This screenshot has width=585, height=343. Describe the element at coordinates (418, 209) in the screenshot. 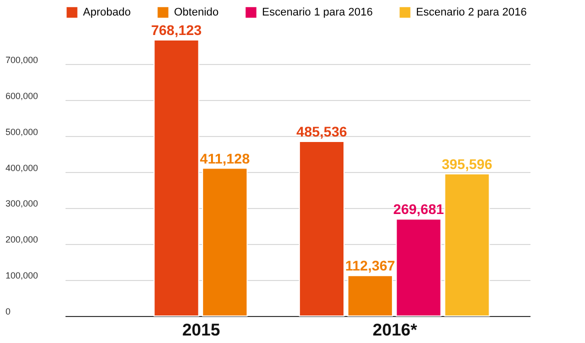

I see `data-label: 269,681` at that location.